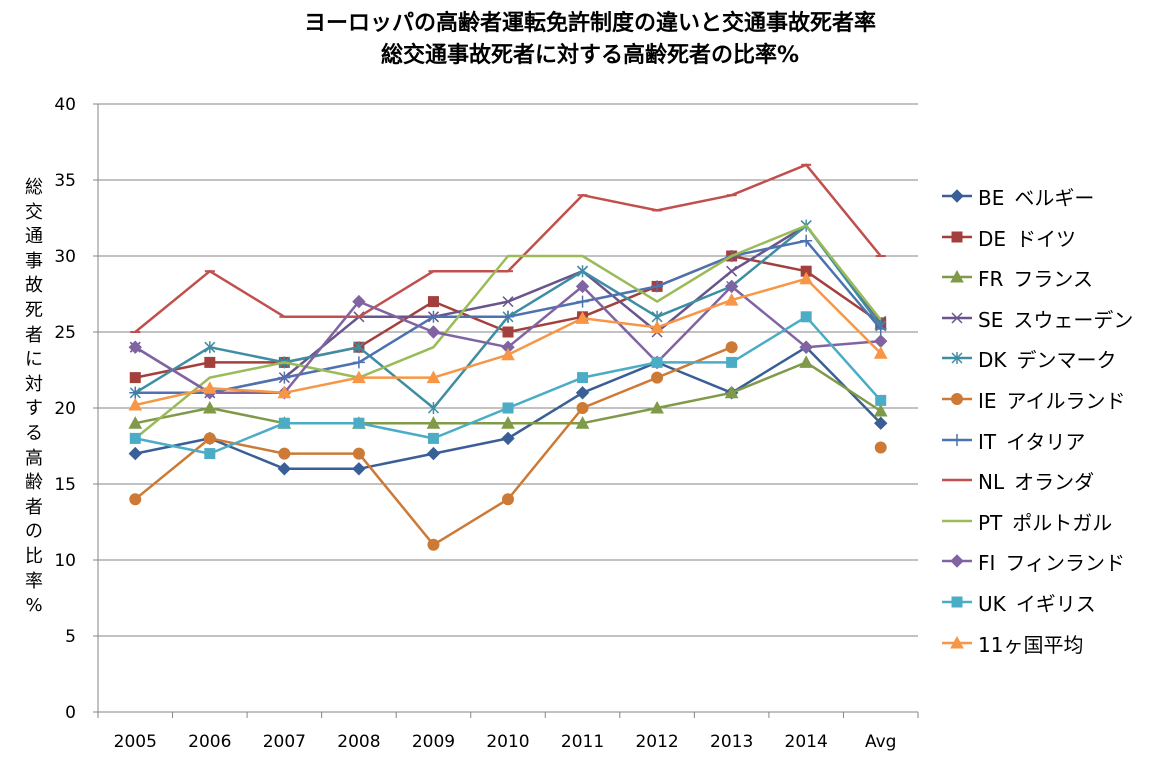 This screenshot has width=1168, height=760. What do you see at coordinates (731, 742) in the screenshot?
I see `x-tick-label: 2013` at bounding box center [731, 742].